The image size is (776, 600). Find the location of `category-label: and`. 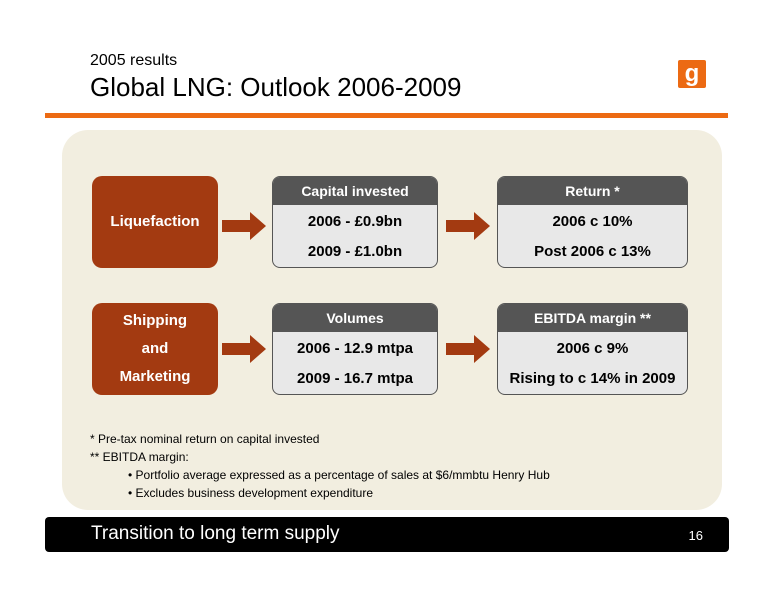

category-label: and is located at coordinates (155, 348).